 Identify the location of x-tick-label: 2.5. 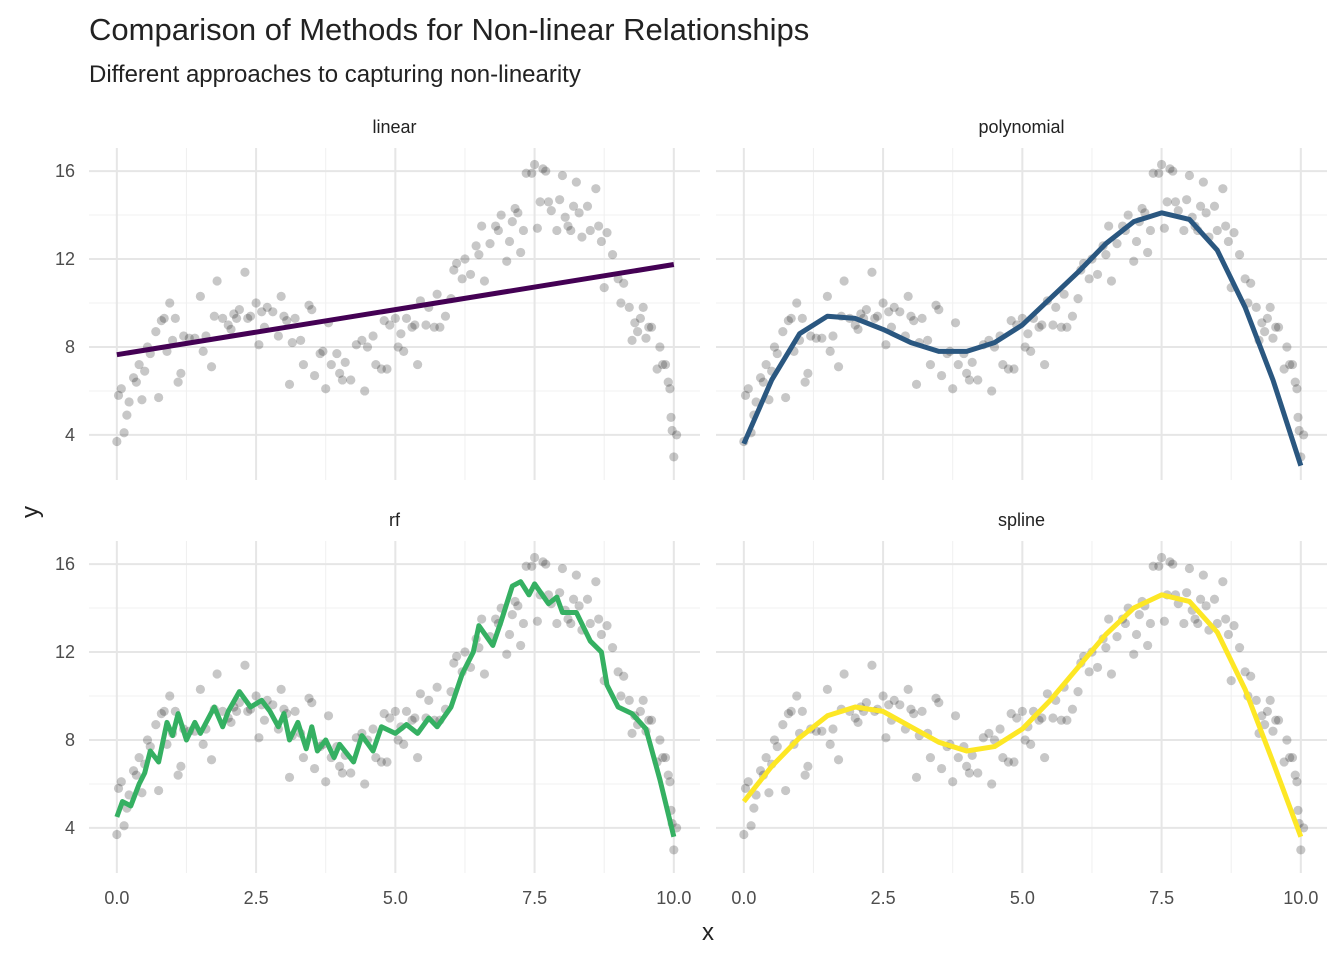
(883, 898).